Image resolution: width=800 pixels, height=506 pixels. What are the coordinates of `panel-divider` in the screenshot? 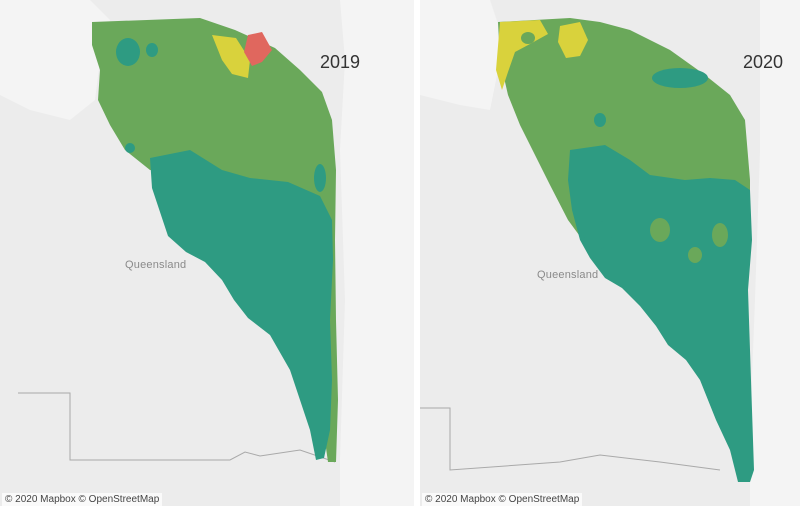 It's located at (417, 253).